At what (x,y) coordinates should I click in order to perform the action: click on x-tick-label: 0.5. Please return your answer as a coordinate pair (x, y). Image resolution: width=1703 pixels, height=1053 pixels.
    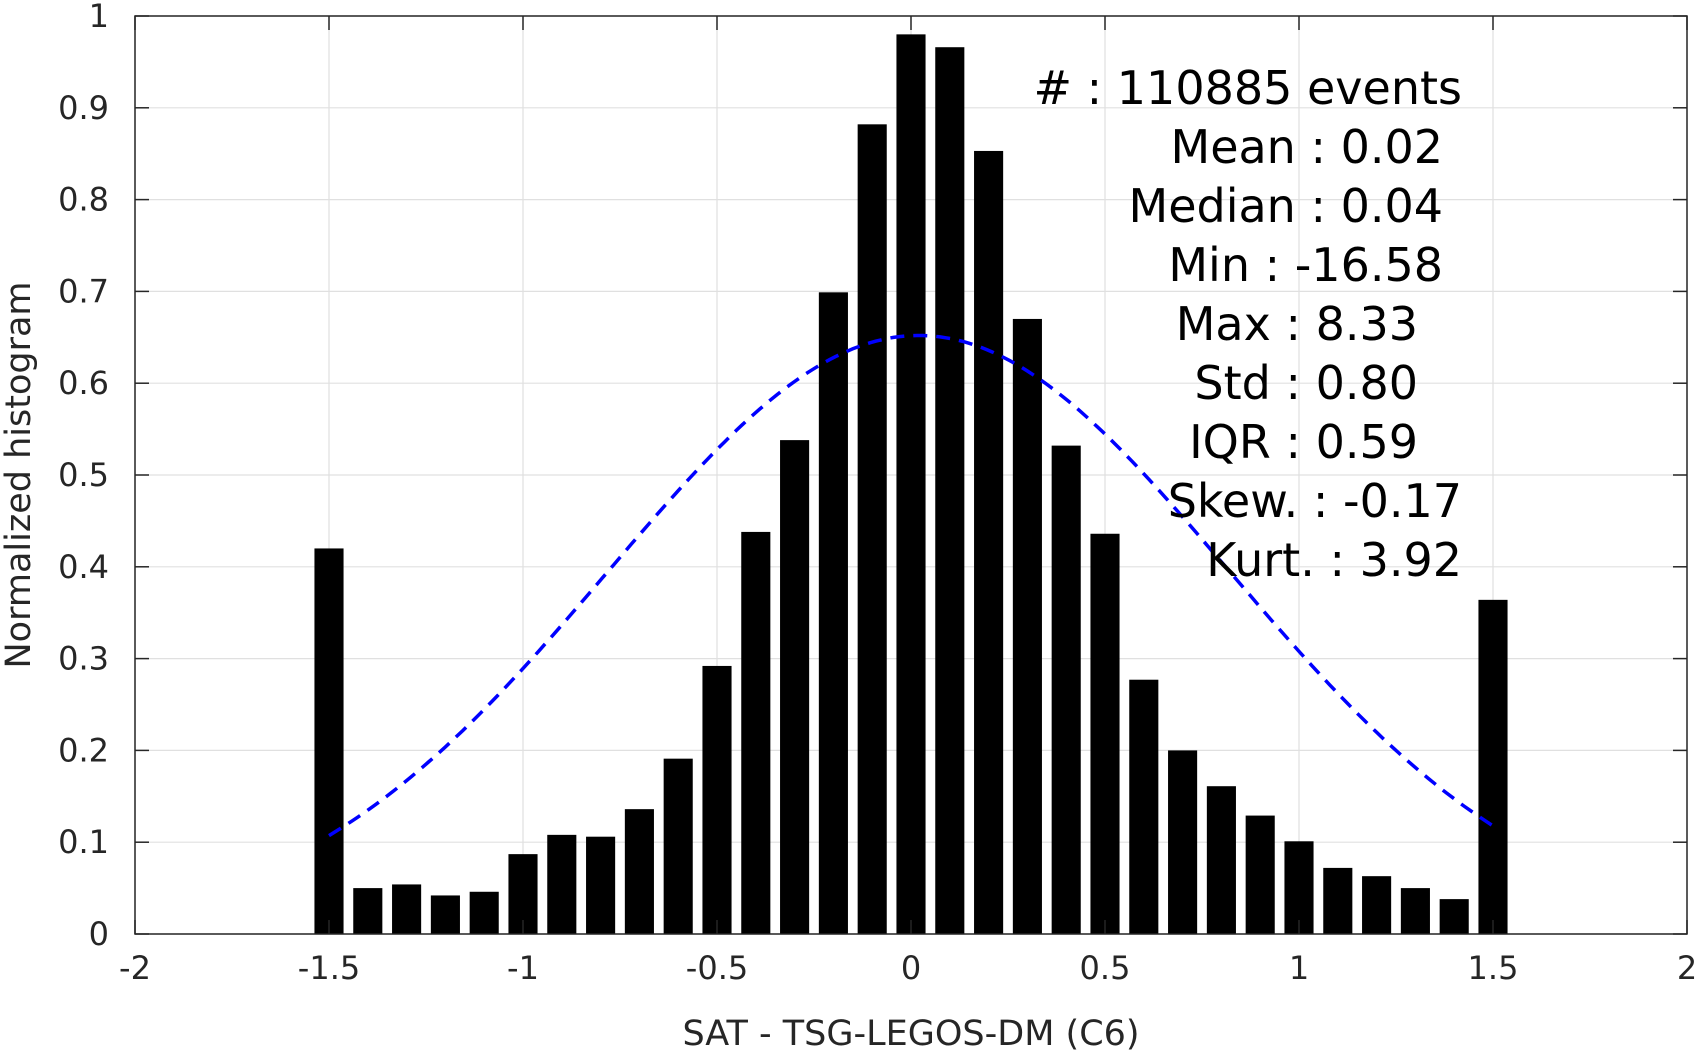
    Looking at the image, I should click on (1105, 968).